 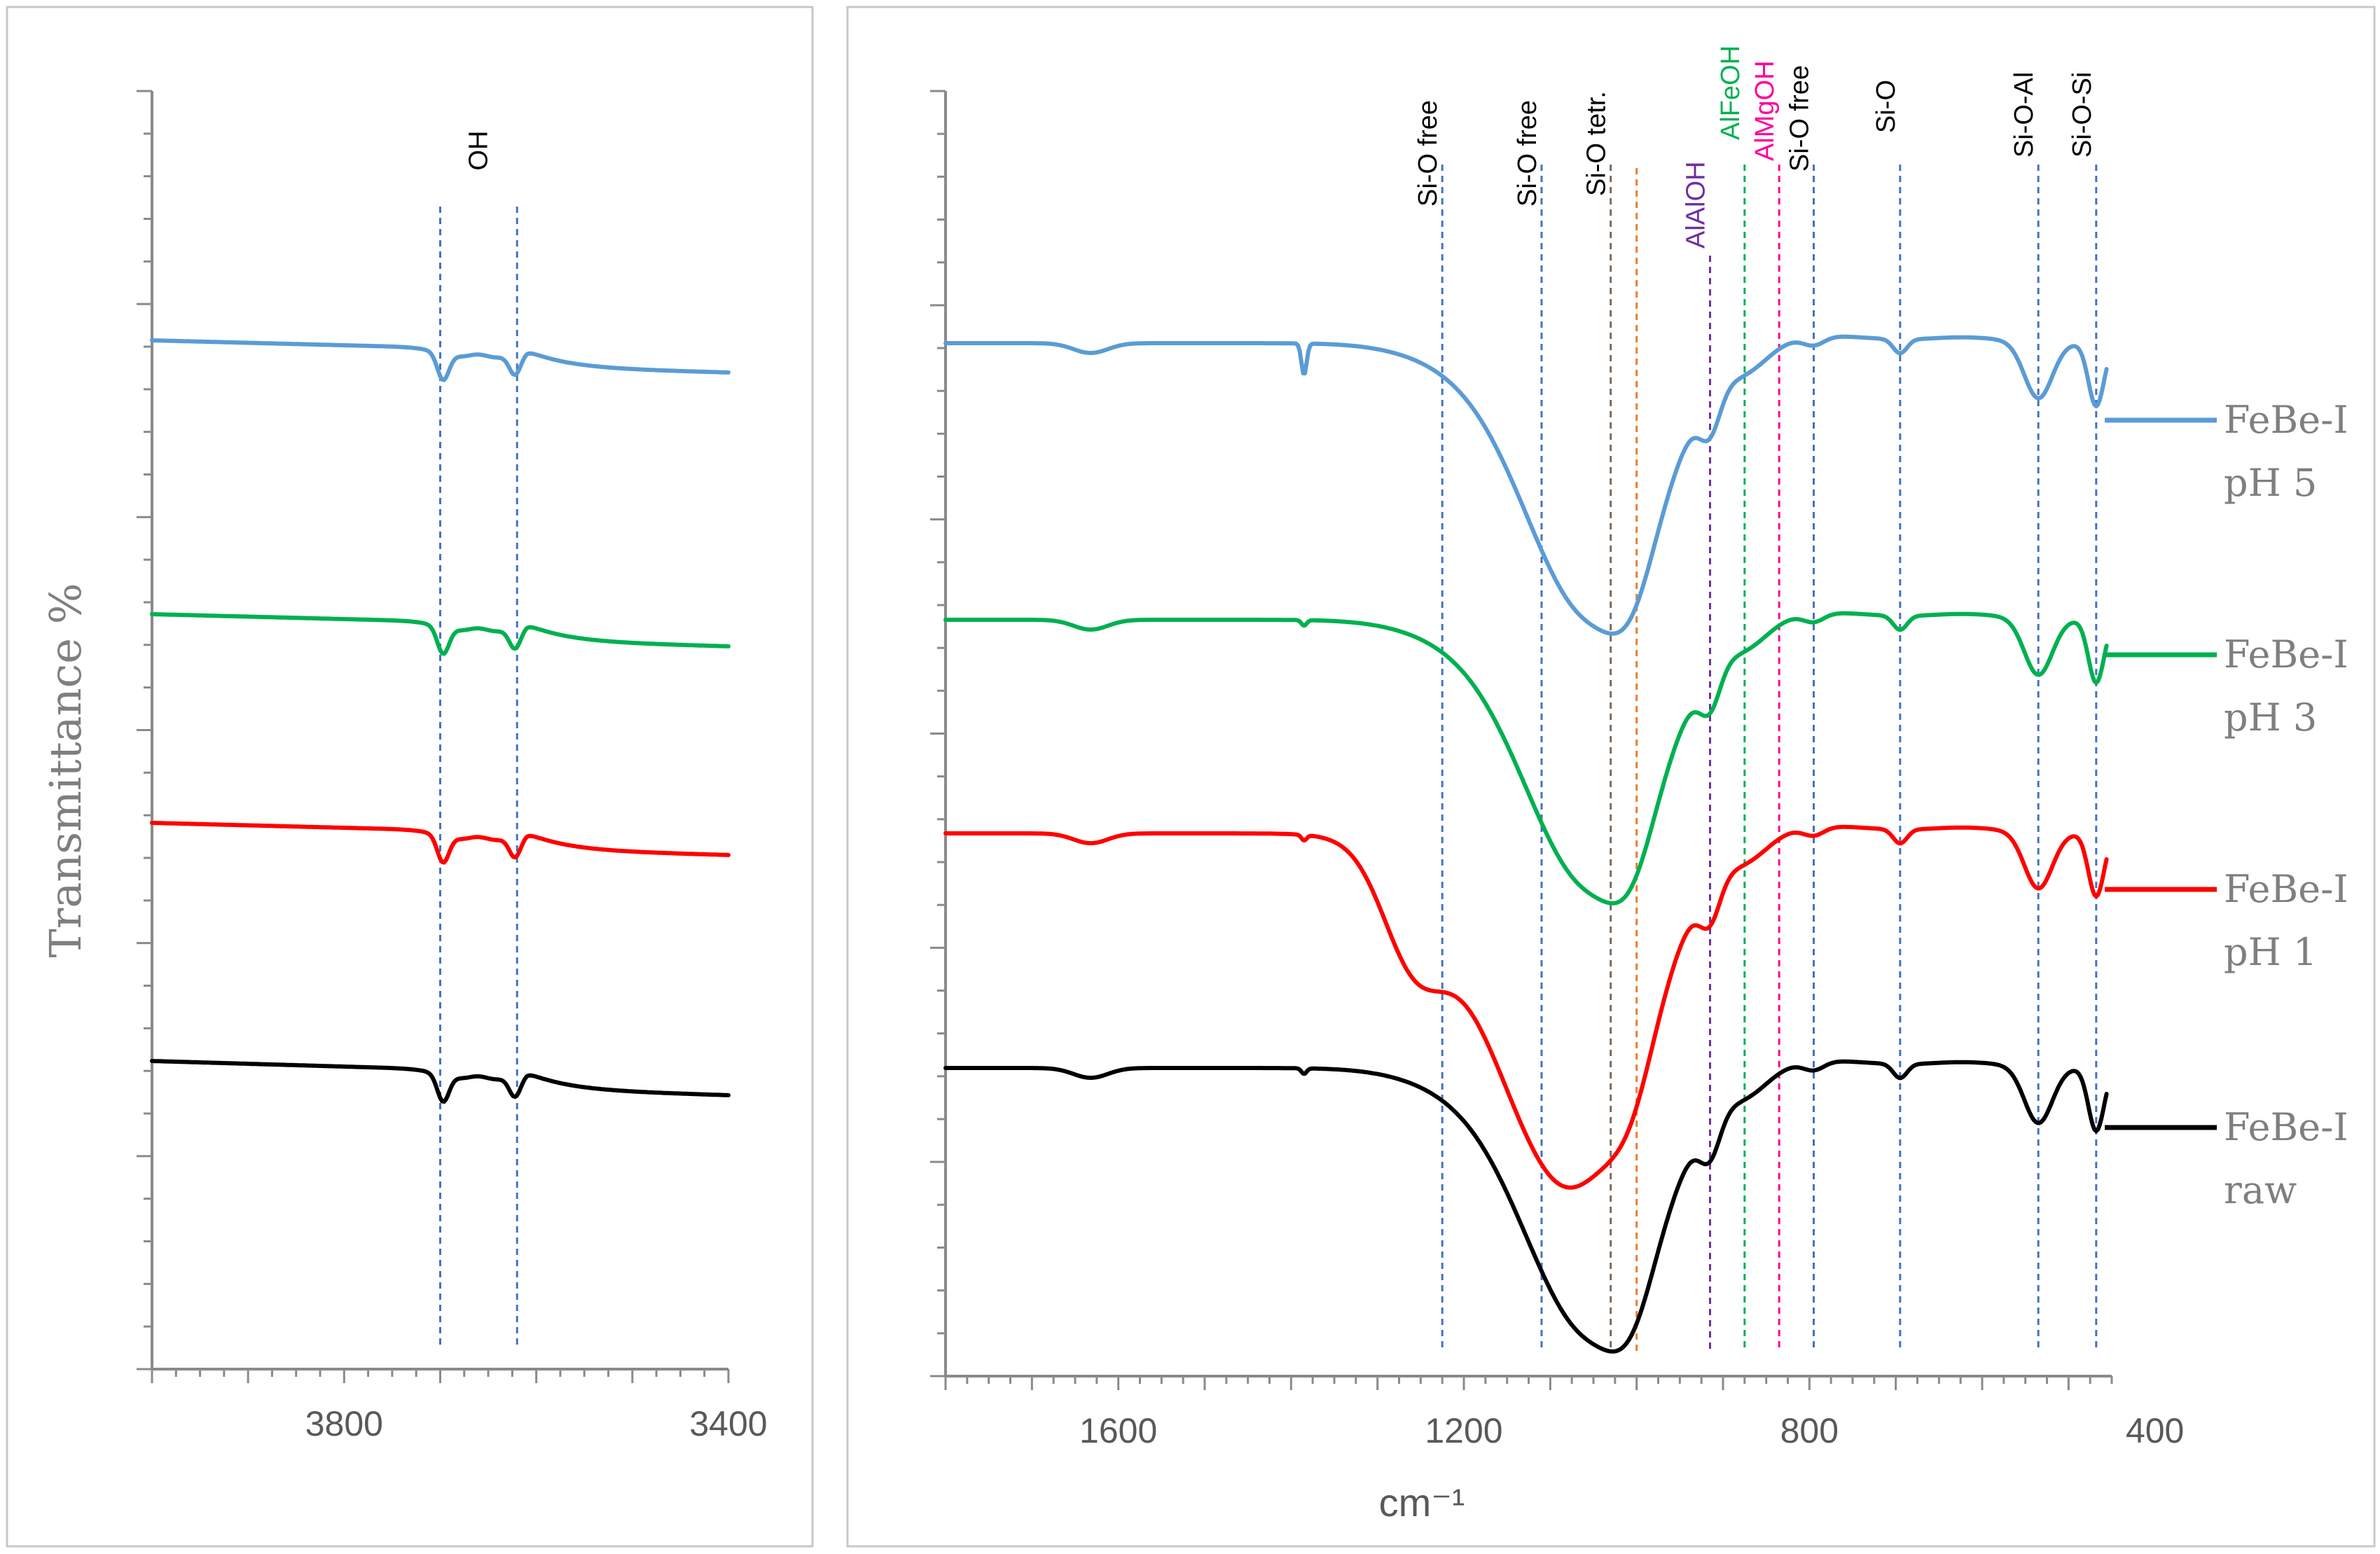 What do you see at coordinates (1118, 1430) in the screenshot?
I see `right-x-tick-label: 1600` at bounding box center [1118, 1430].